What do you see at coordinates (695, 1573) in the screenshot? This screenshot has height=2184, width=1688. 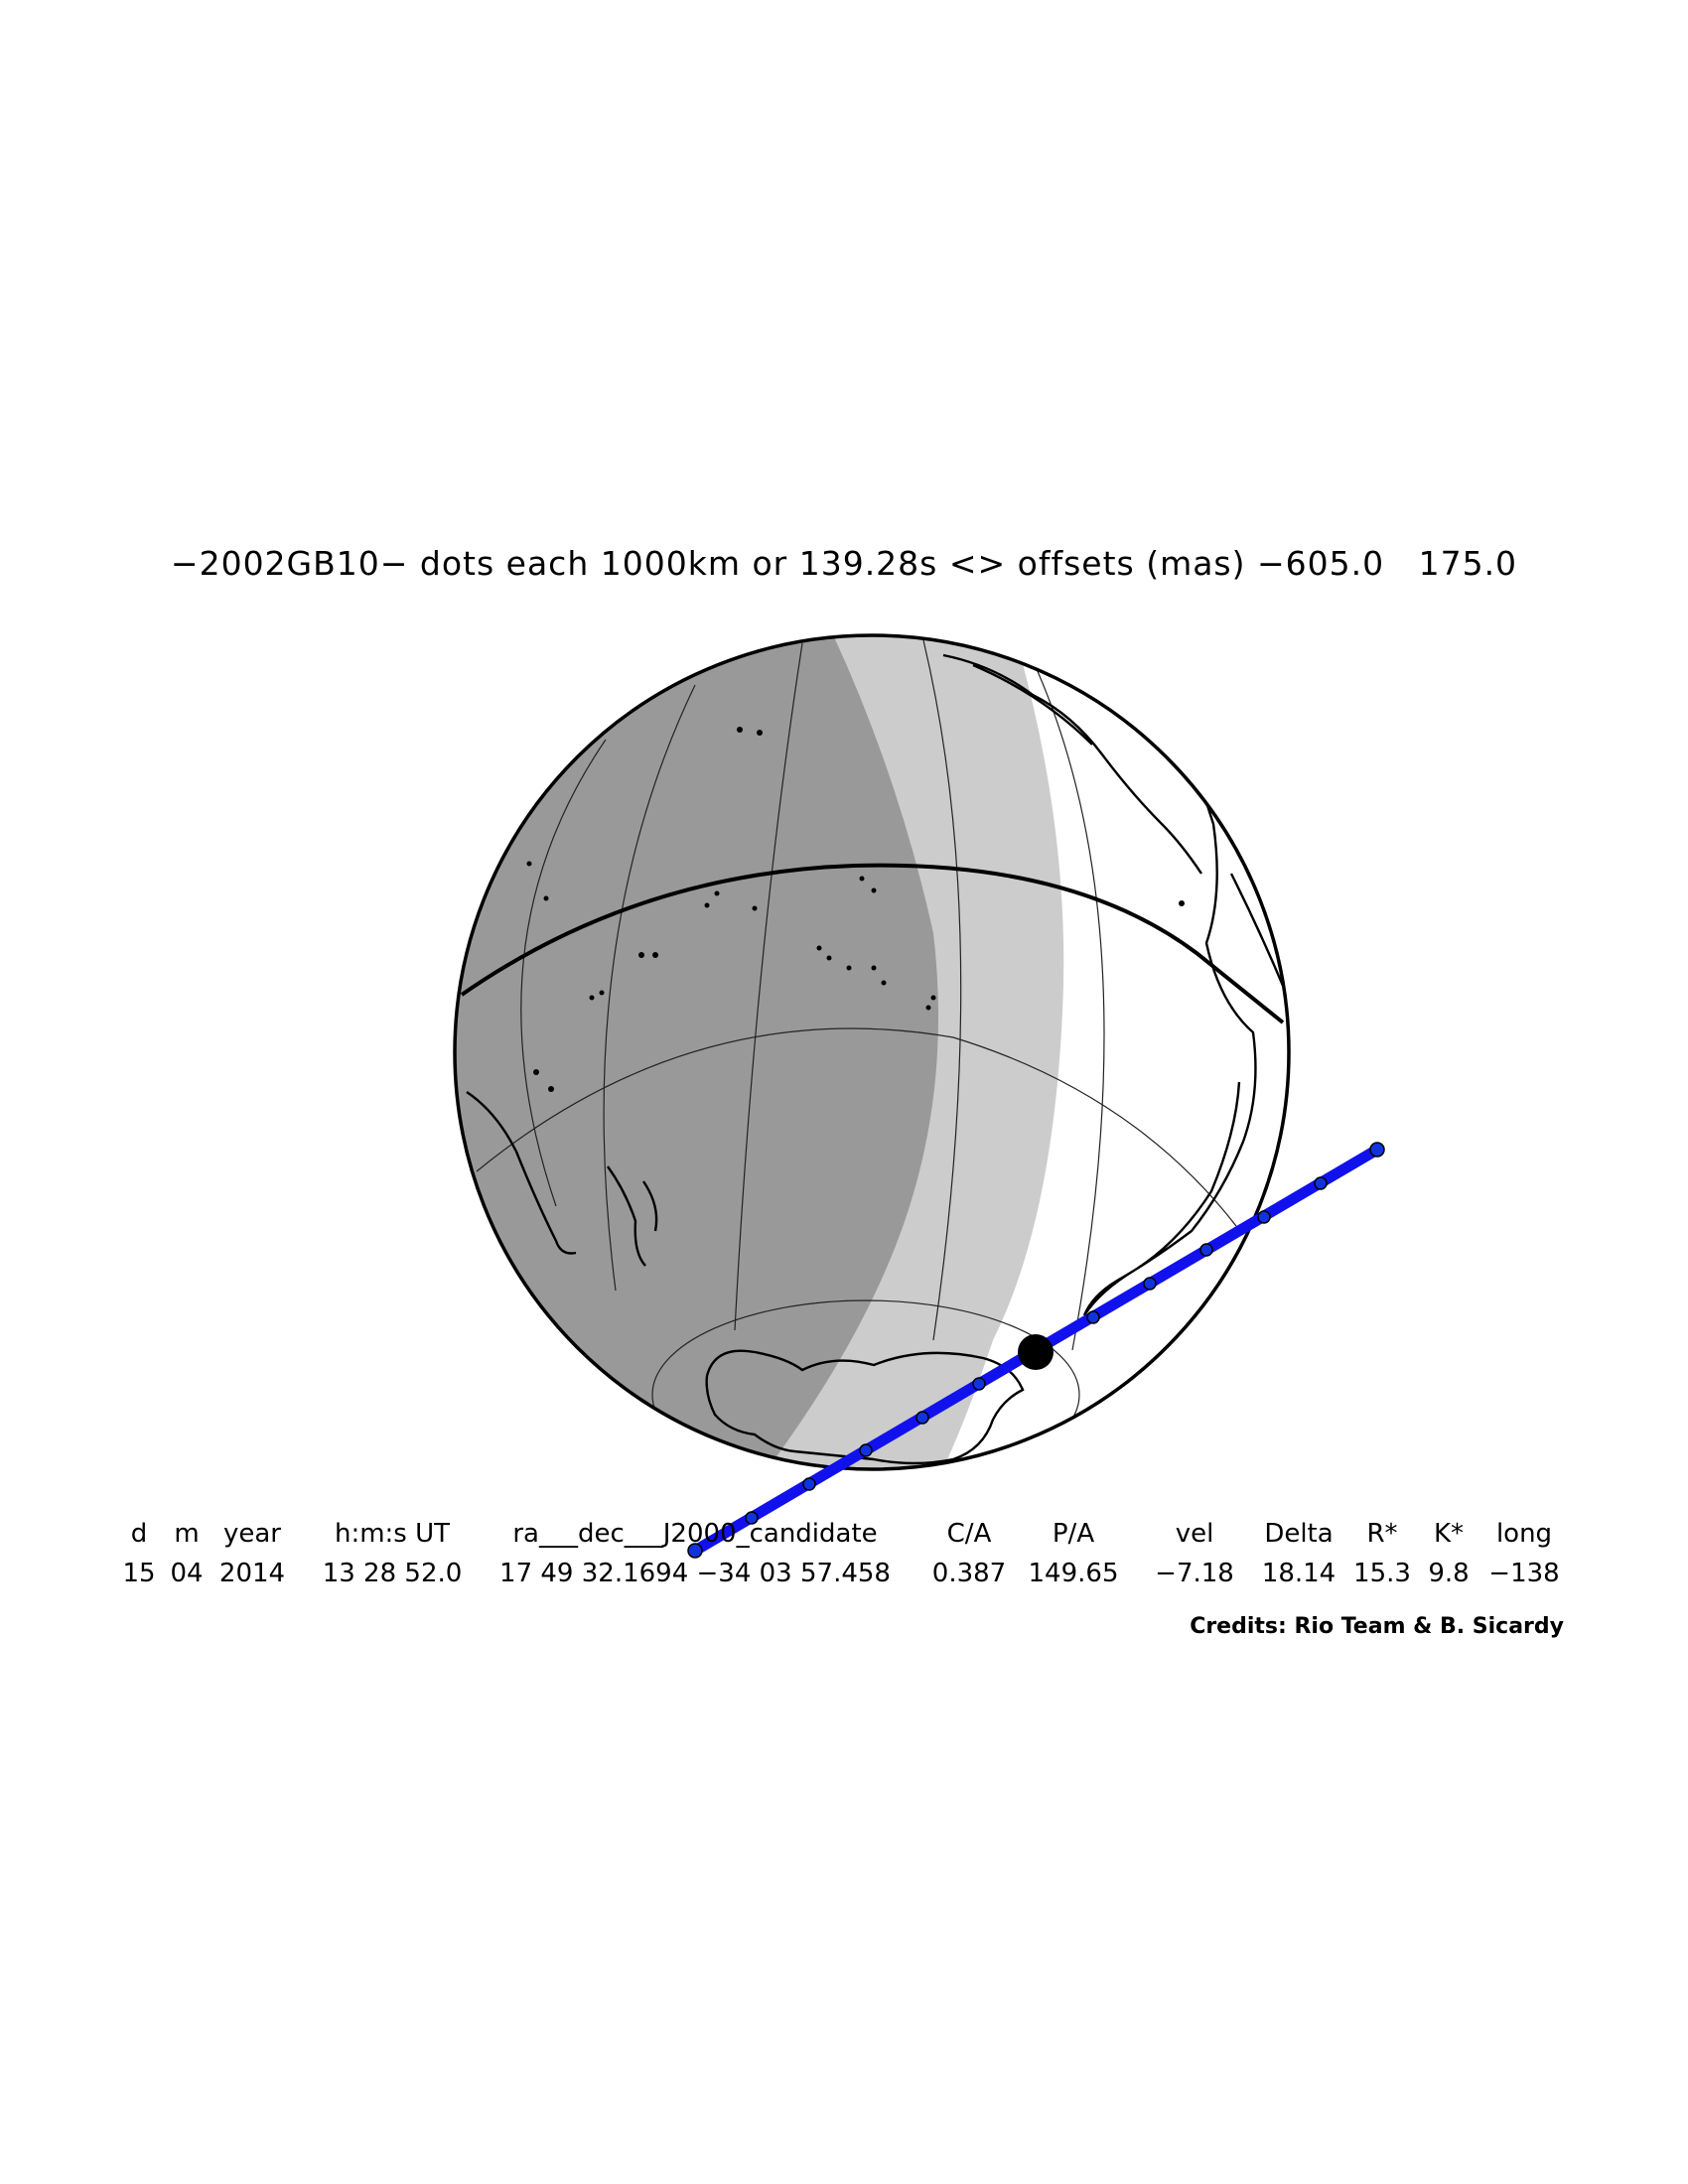 I see `value-radec: 17 49 32.1694 −34 03 57.458` at bounding box center [695, 1573].